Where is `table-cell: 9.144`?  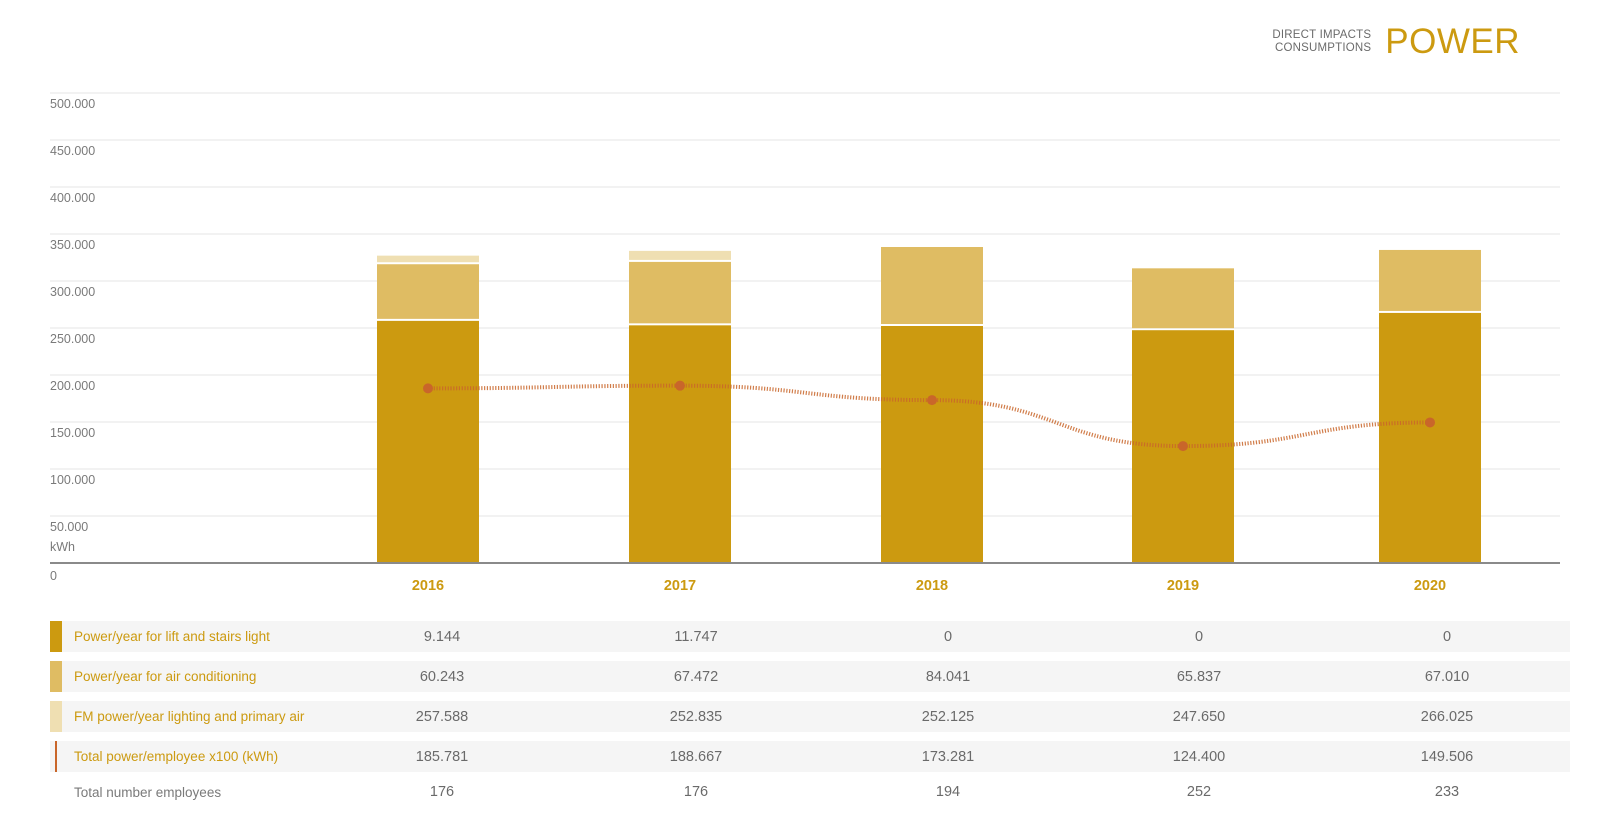 table-cell: 9.144 is located at coordinates (442, 636).